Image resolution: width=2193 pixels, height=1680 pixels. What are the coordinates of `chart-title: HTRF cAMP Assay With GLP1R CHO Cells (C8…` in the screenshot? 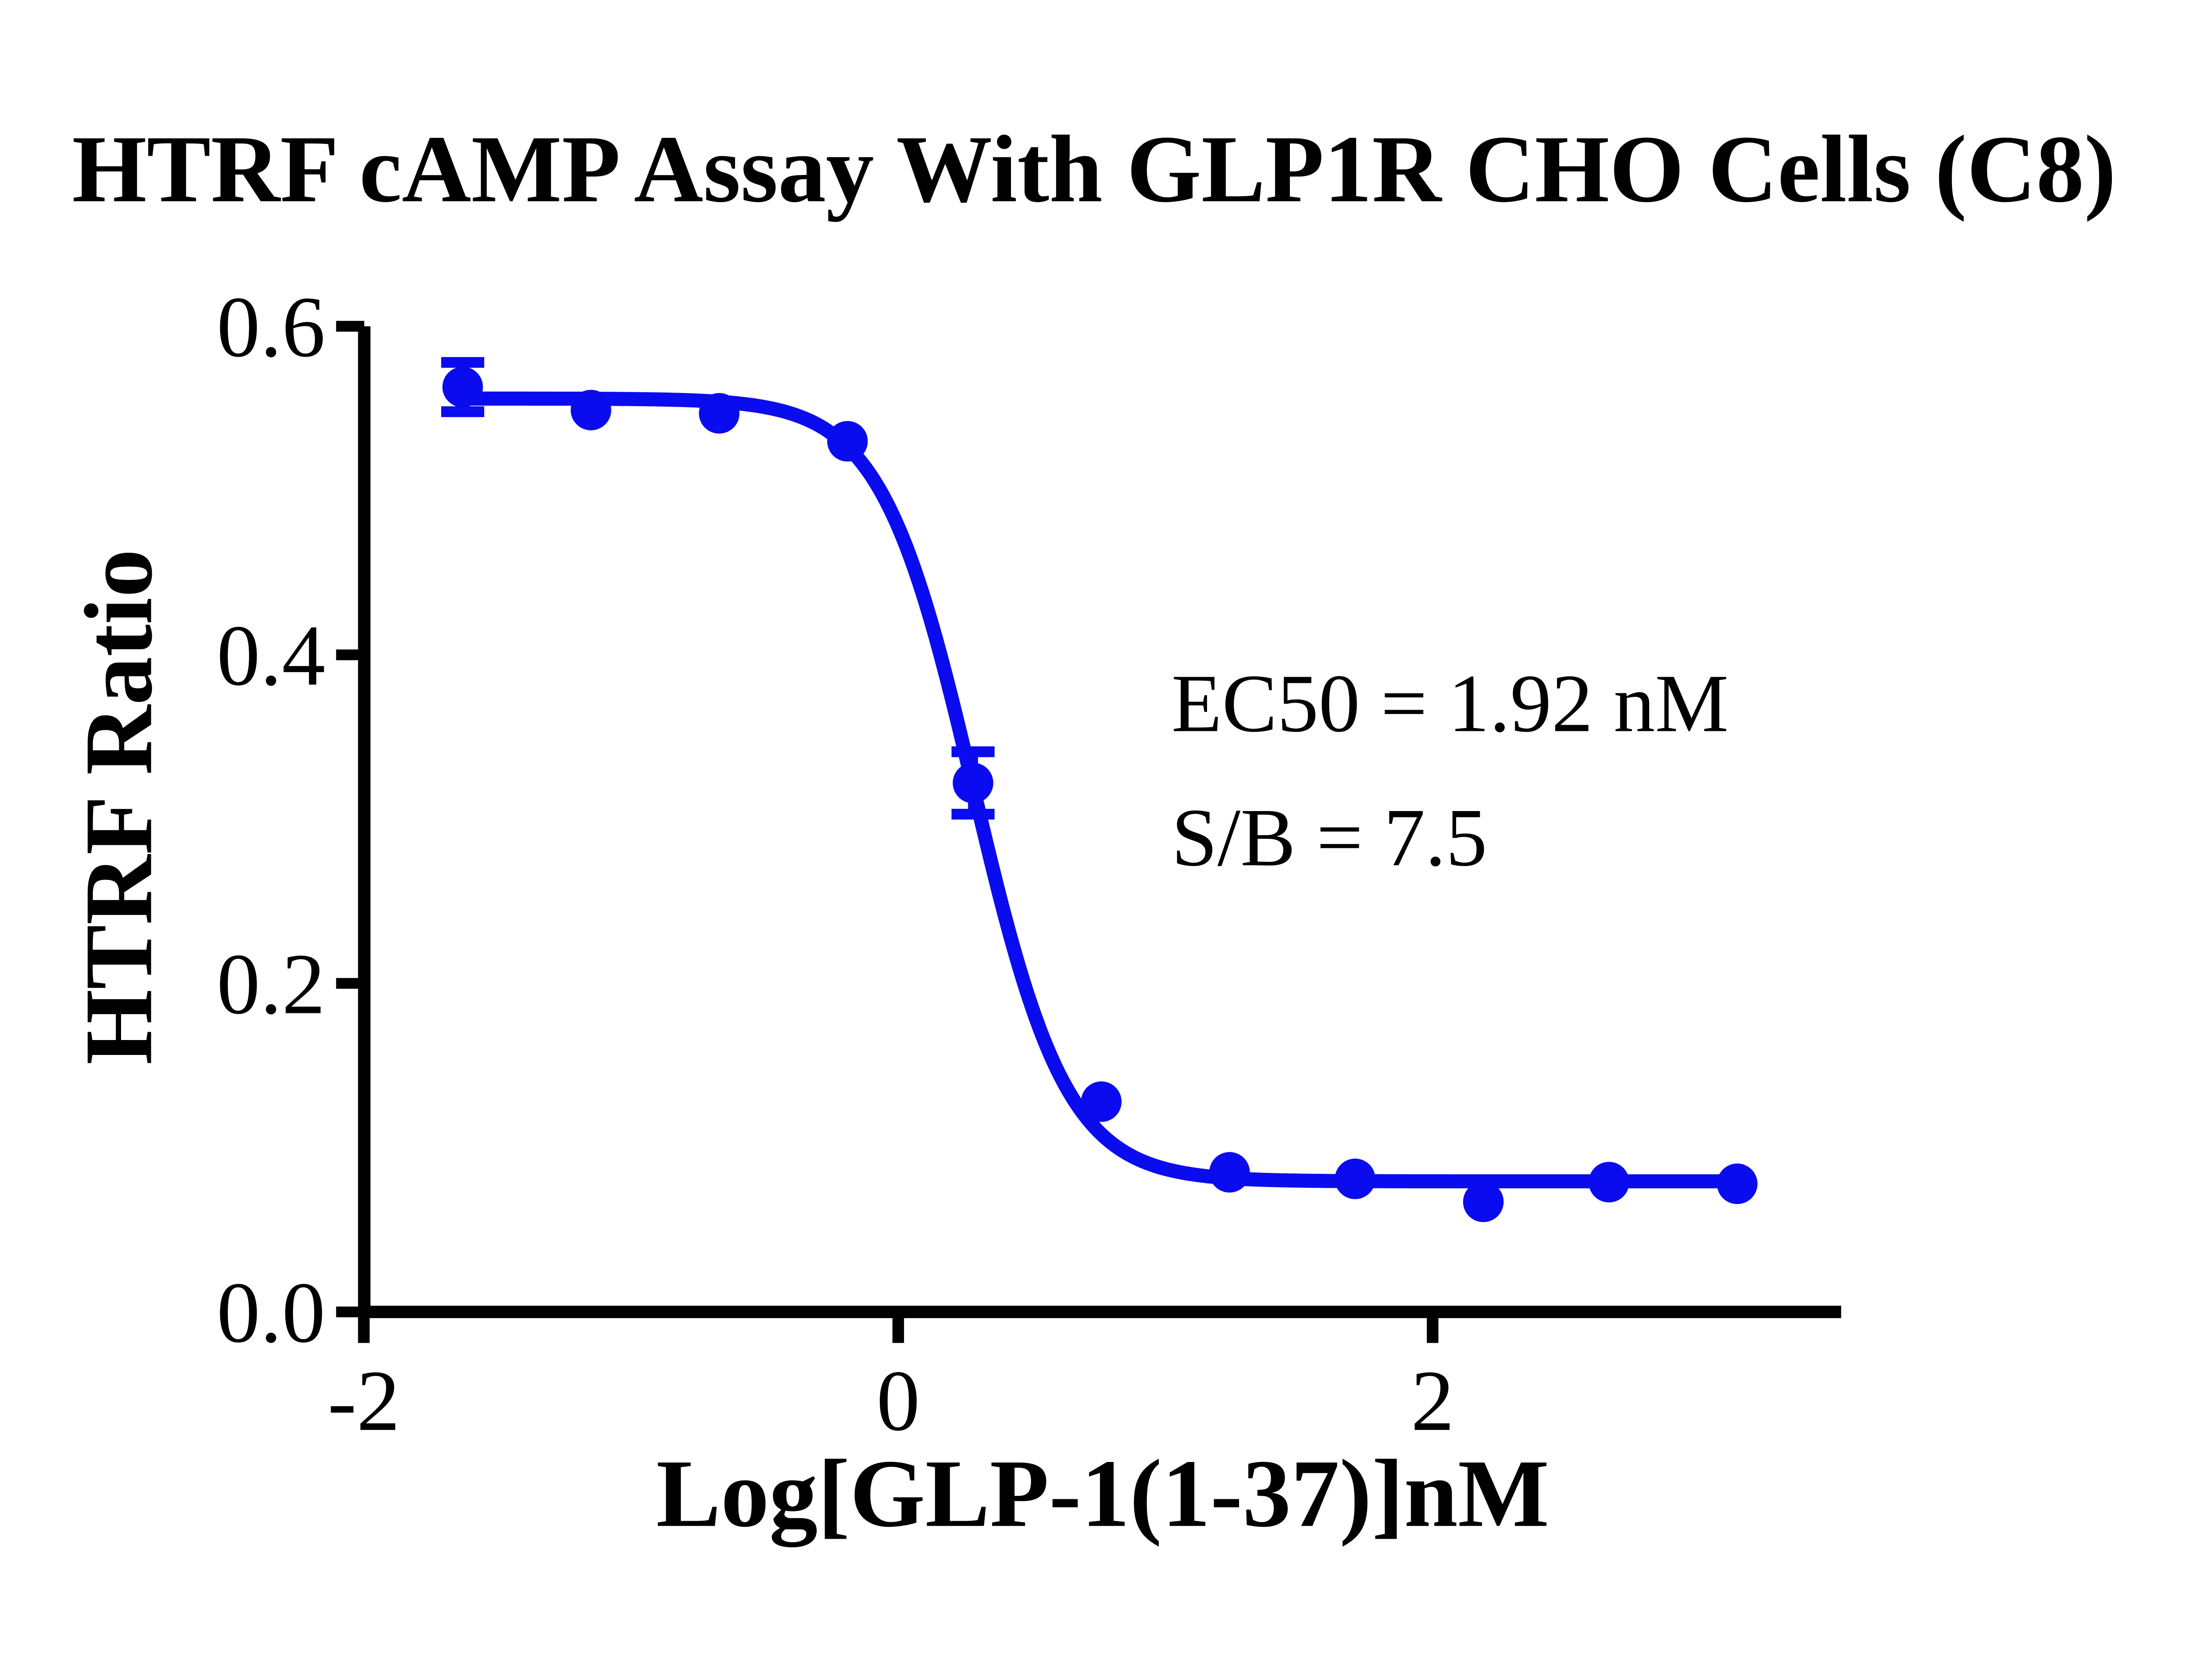 It's located at (1094, 169).